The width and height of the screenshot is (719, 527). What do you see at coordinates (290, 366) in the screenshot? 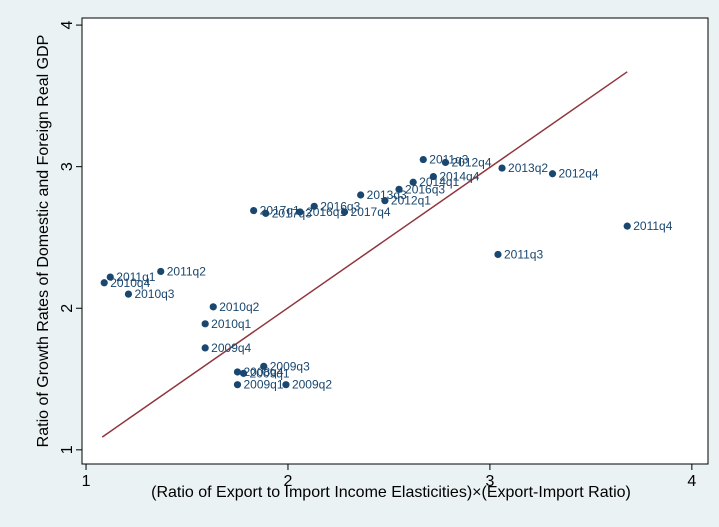
I see `data-point-label: 2009q3` at bounding box center [290, 366].